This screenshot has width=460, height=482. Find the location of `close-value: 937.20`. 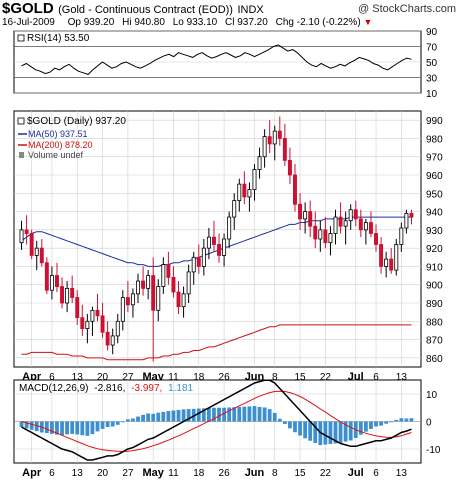

close-value: 937.20 is located at coordinates (252, 22).